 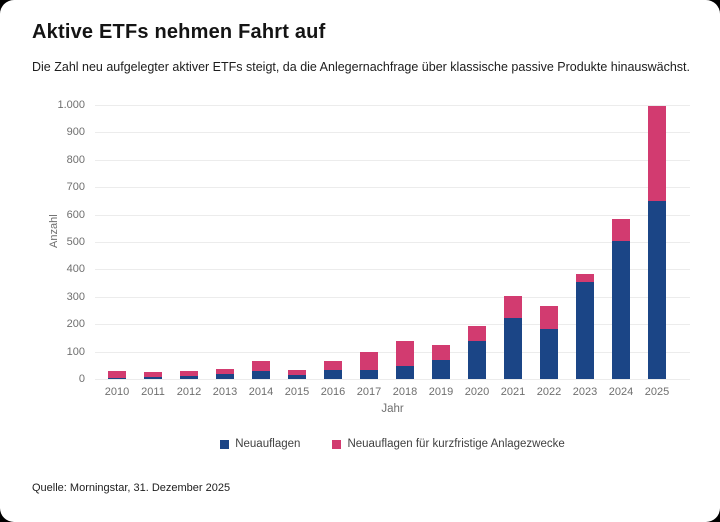 What do you see at coordinates (153, 392) in the screenshot?
I see `x-tick-label-2011: 2011` at bounding box center [153, 392].